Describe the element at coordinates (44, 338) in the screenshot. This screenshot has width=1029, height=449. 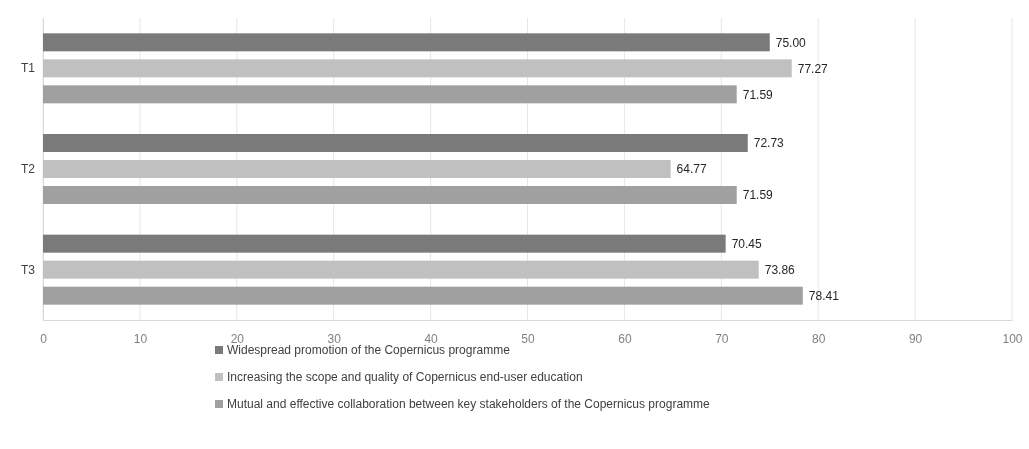
I see `x-tick-label: 0` at that location.